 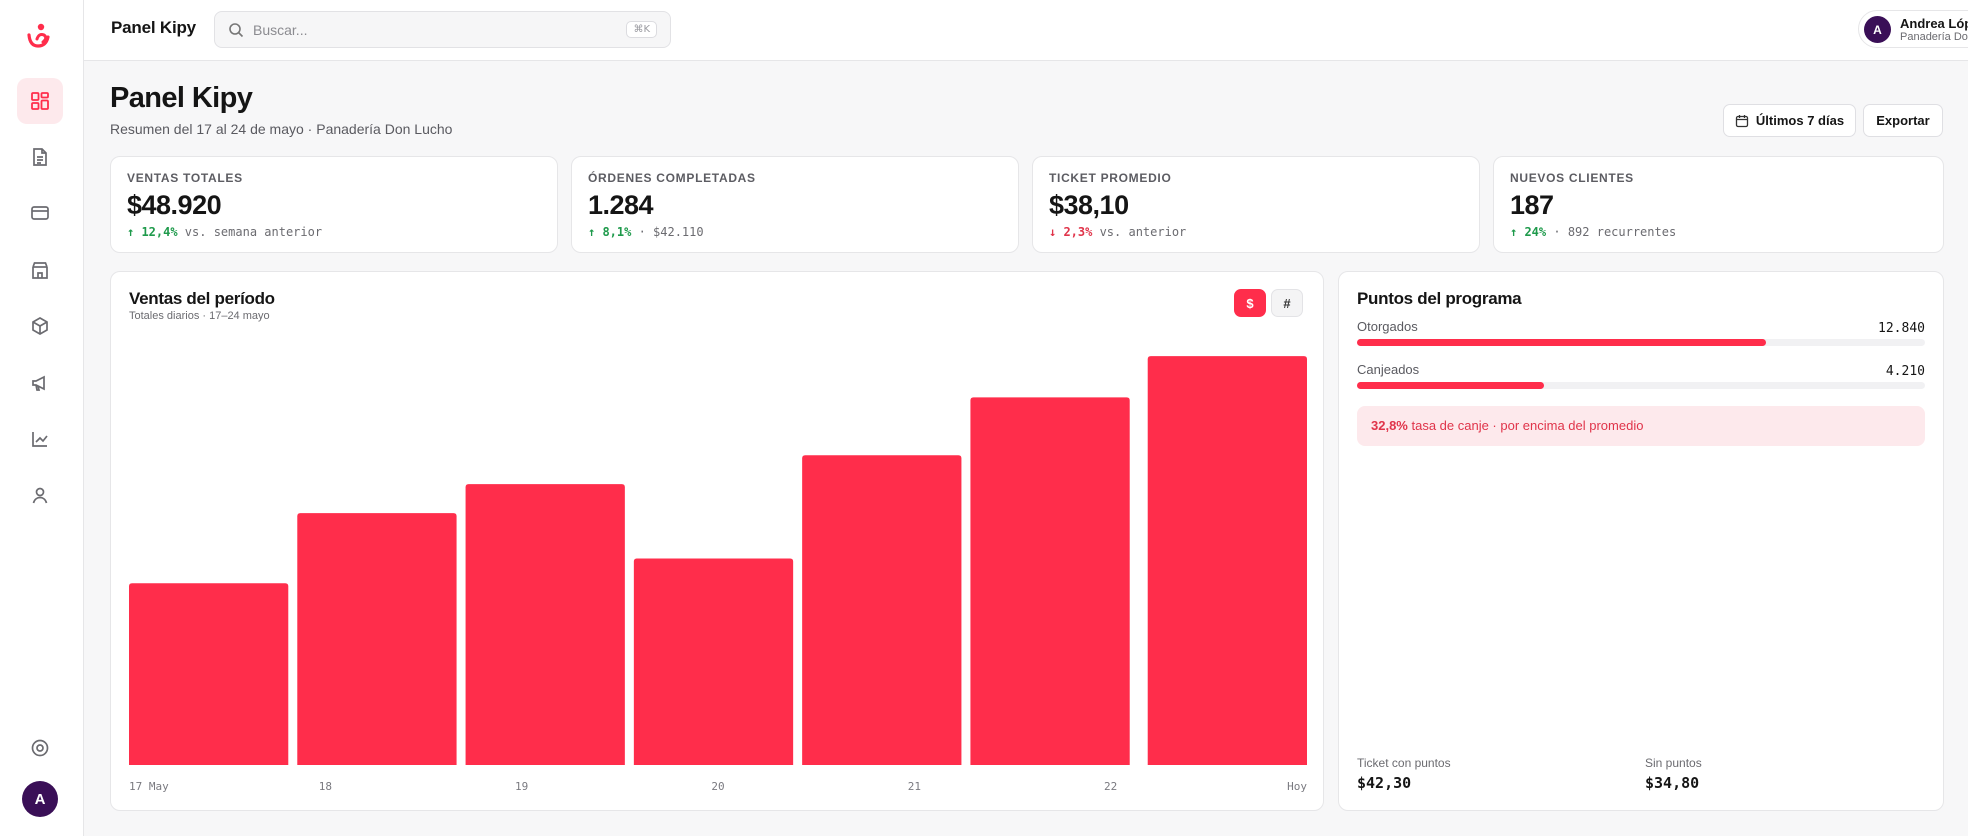 I want to click on granted-progress-fill, so click(x=1561, y=342).